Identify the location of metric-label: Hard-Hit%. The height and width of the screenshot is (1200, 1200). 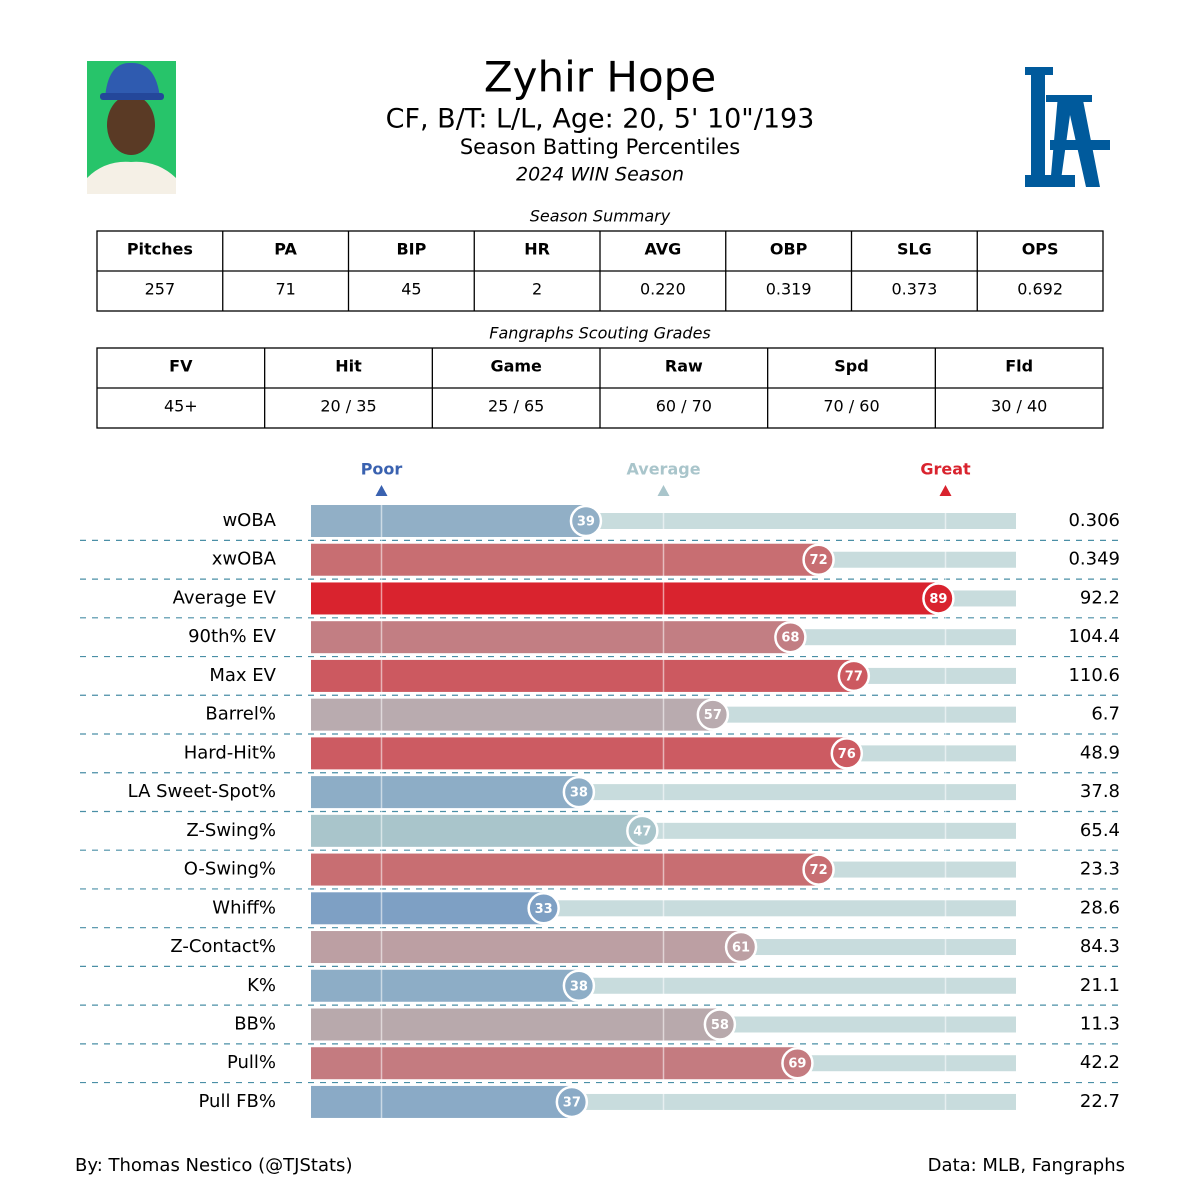
(230, 752).